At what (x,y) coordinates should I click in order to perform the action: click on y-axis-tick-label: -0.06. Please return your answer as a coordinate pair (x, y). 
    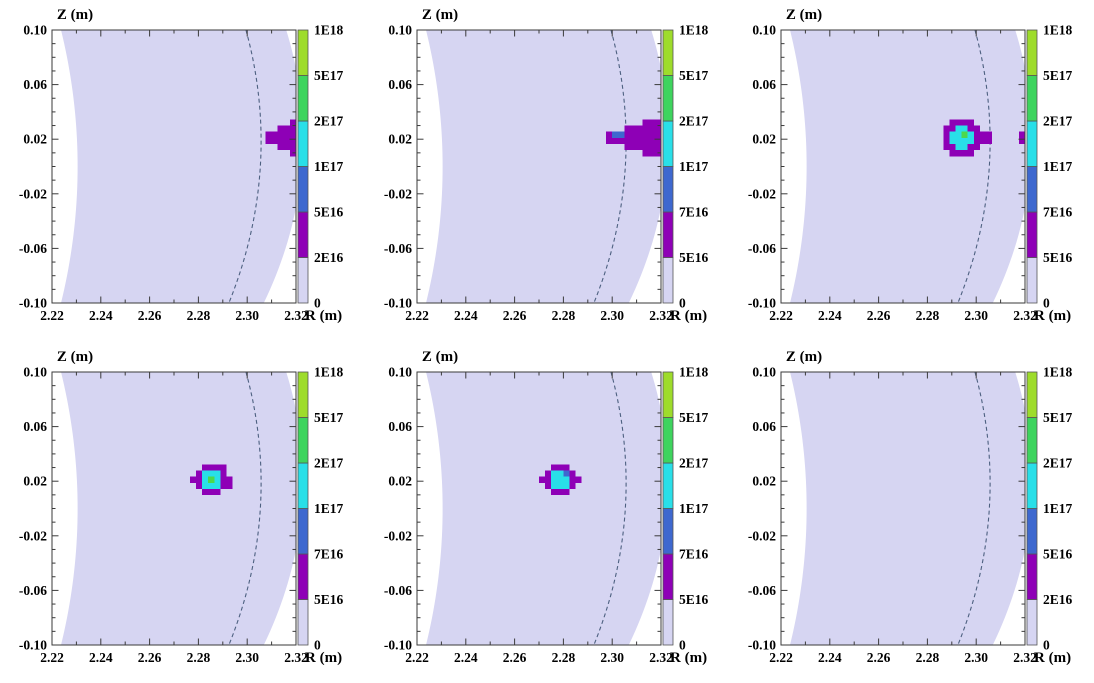
    Looking at the image, I should click on (33, 590).